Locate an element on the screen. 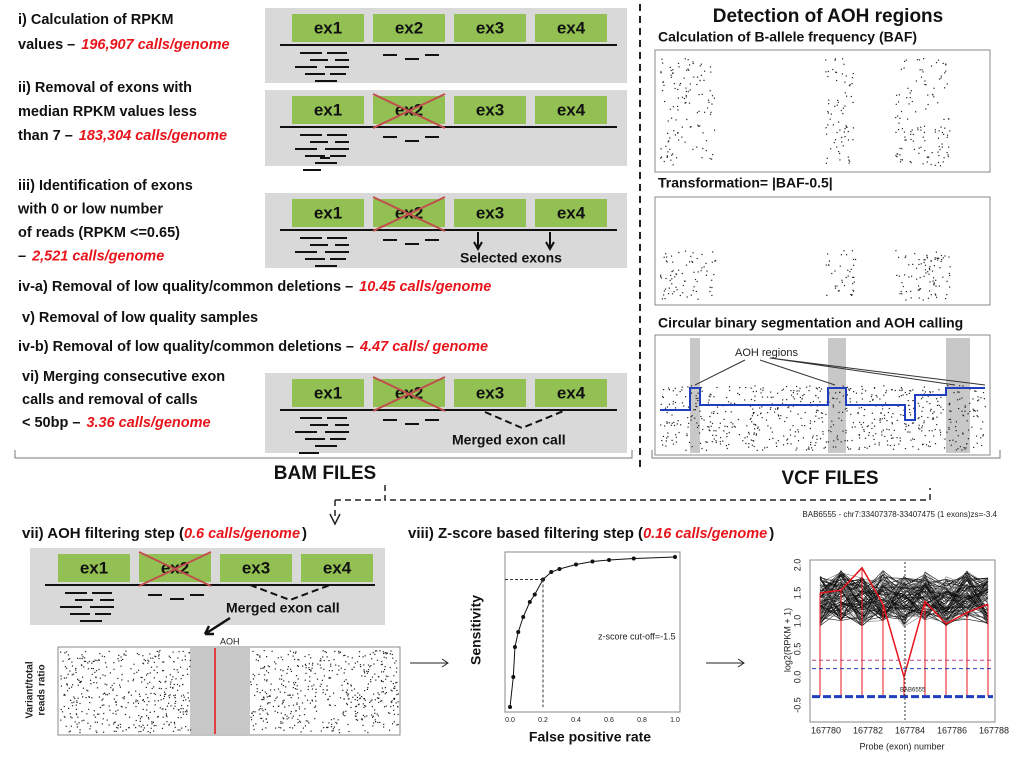 This screenshot has width=1023, height=758. x-tick-label: 0.6 is located at coordinates (609, 720).